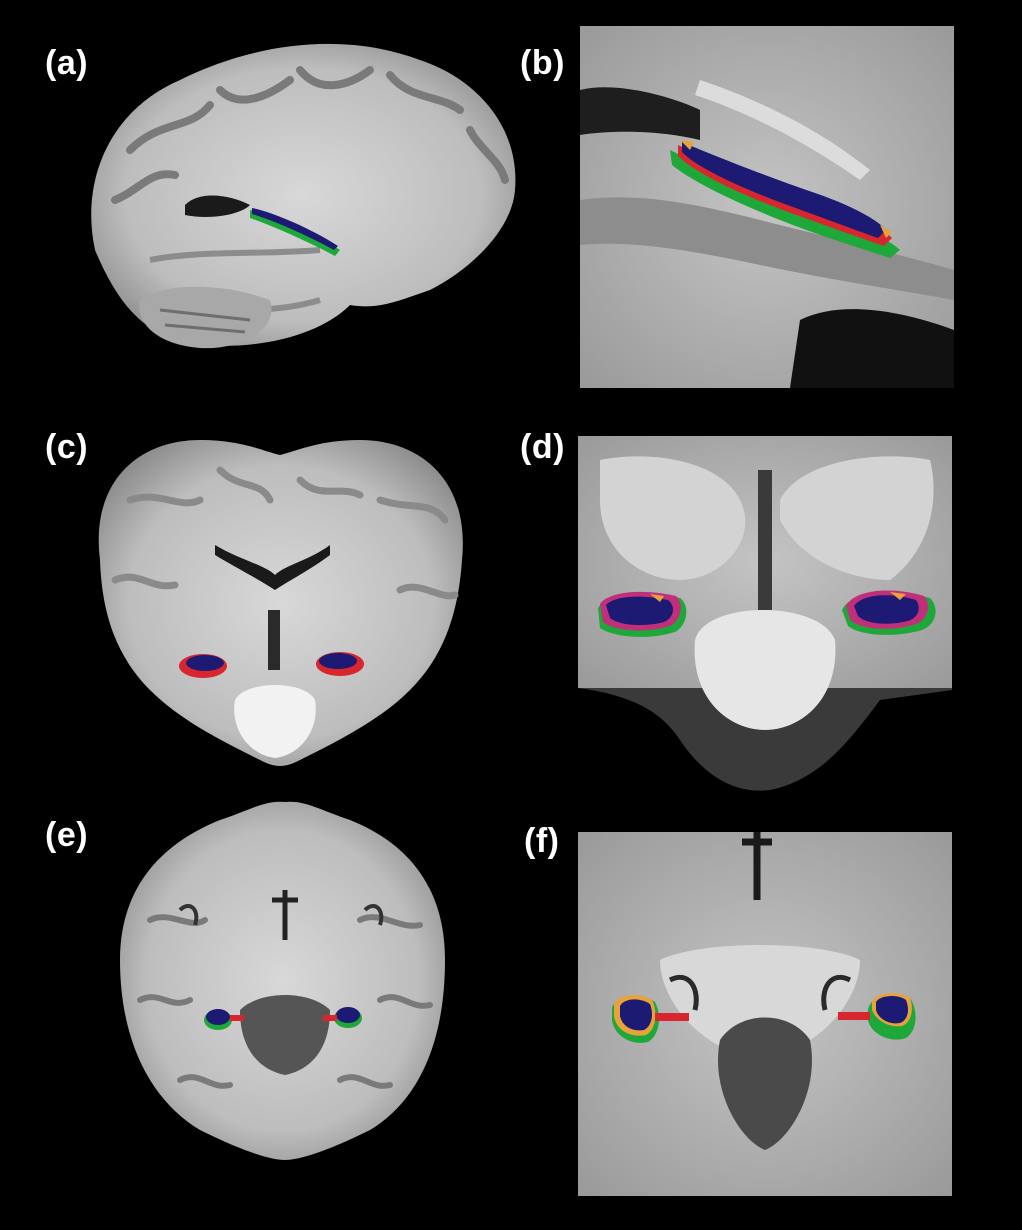 This screenshot has width=1022, height=1230. Describe the element at coordinates (67, 447) in the screenshot. I see `panel-label-c: (c)` at that location.